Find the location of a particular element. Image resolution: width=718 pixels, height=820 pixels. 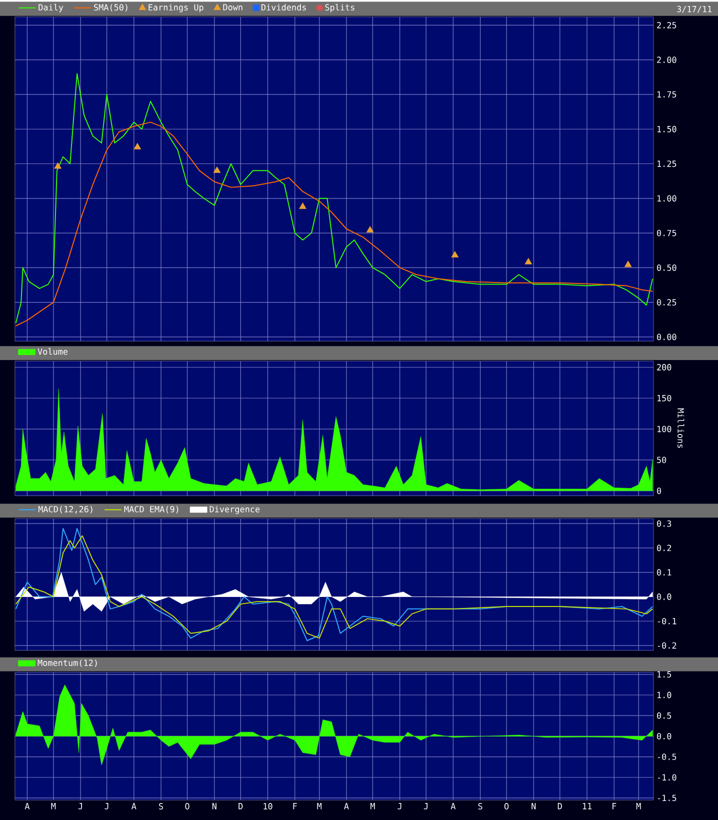

y-tick-label: 1.75 is located at coordinates (666, 94).